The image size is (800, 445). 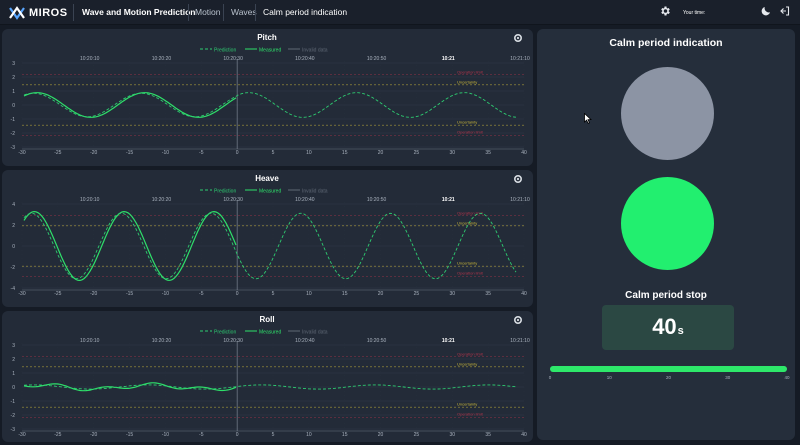 What do you see at coordinates (57, 435) in the screenshot?
I see `x-tick-label: -25` at bounding box center [57, 435].